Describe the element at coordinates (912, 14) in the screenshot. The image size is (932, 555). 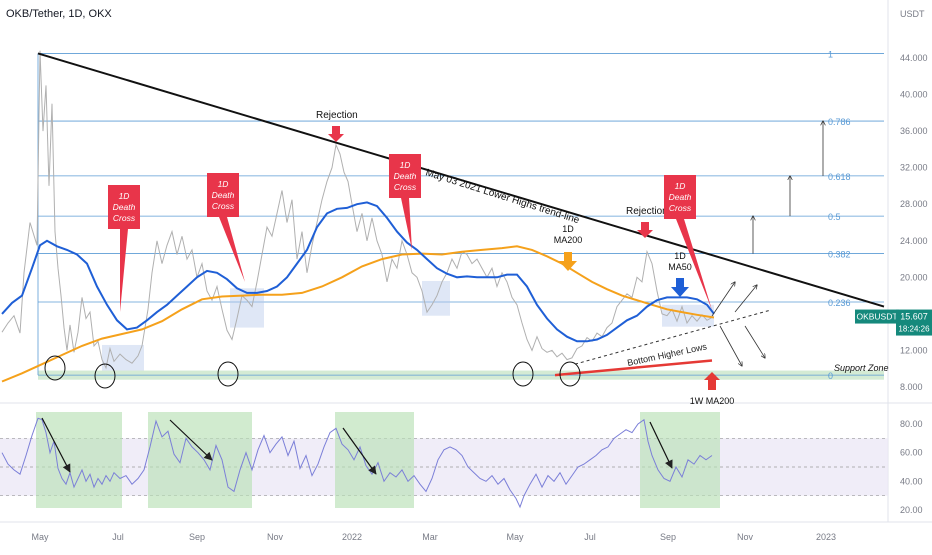
I see `quote-currency: USDT` at that location.